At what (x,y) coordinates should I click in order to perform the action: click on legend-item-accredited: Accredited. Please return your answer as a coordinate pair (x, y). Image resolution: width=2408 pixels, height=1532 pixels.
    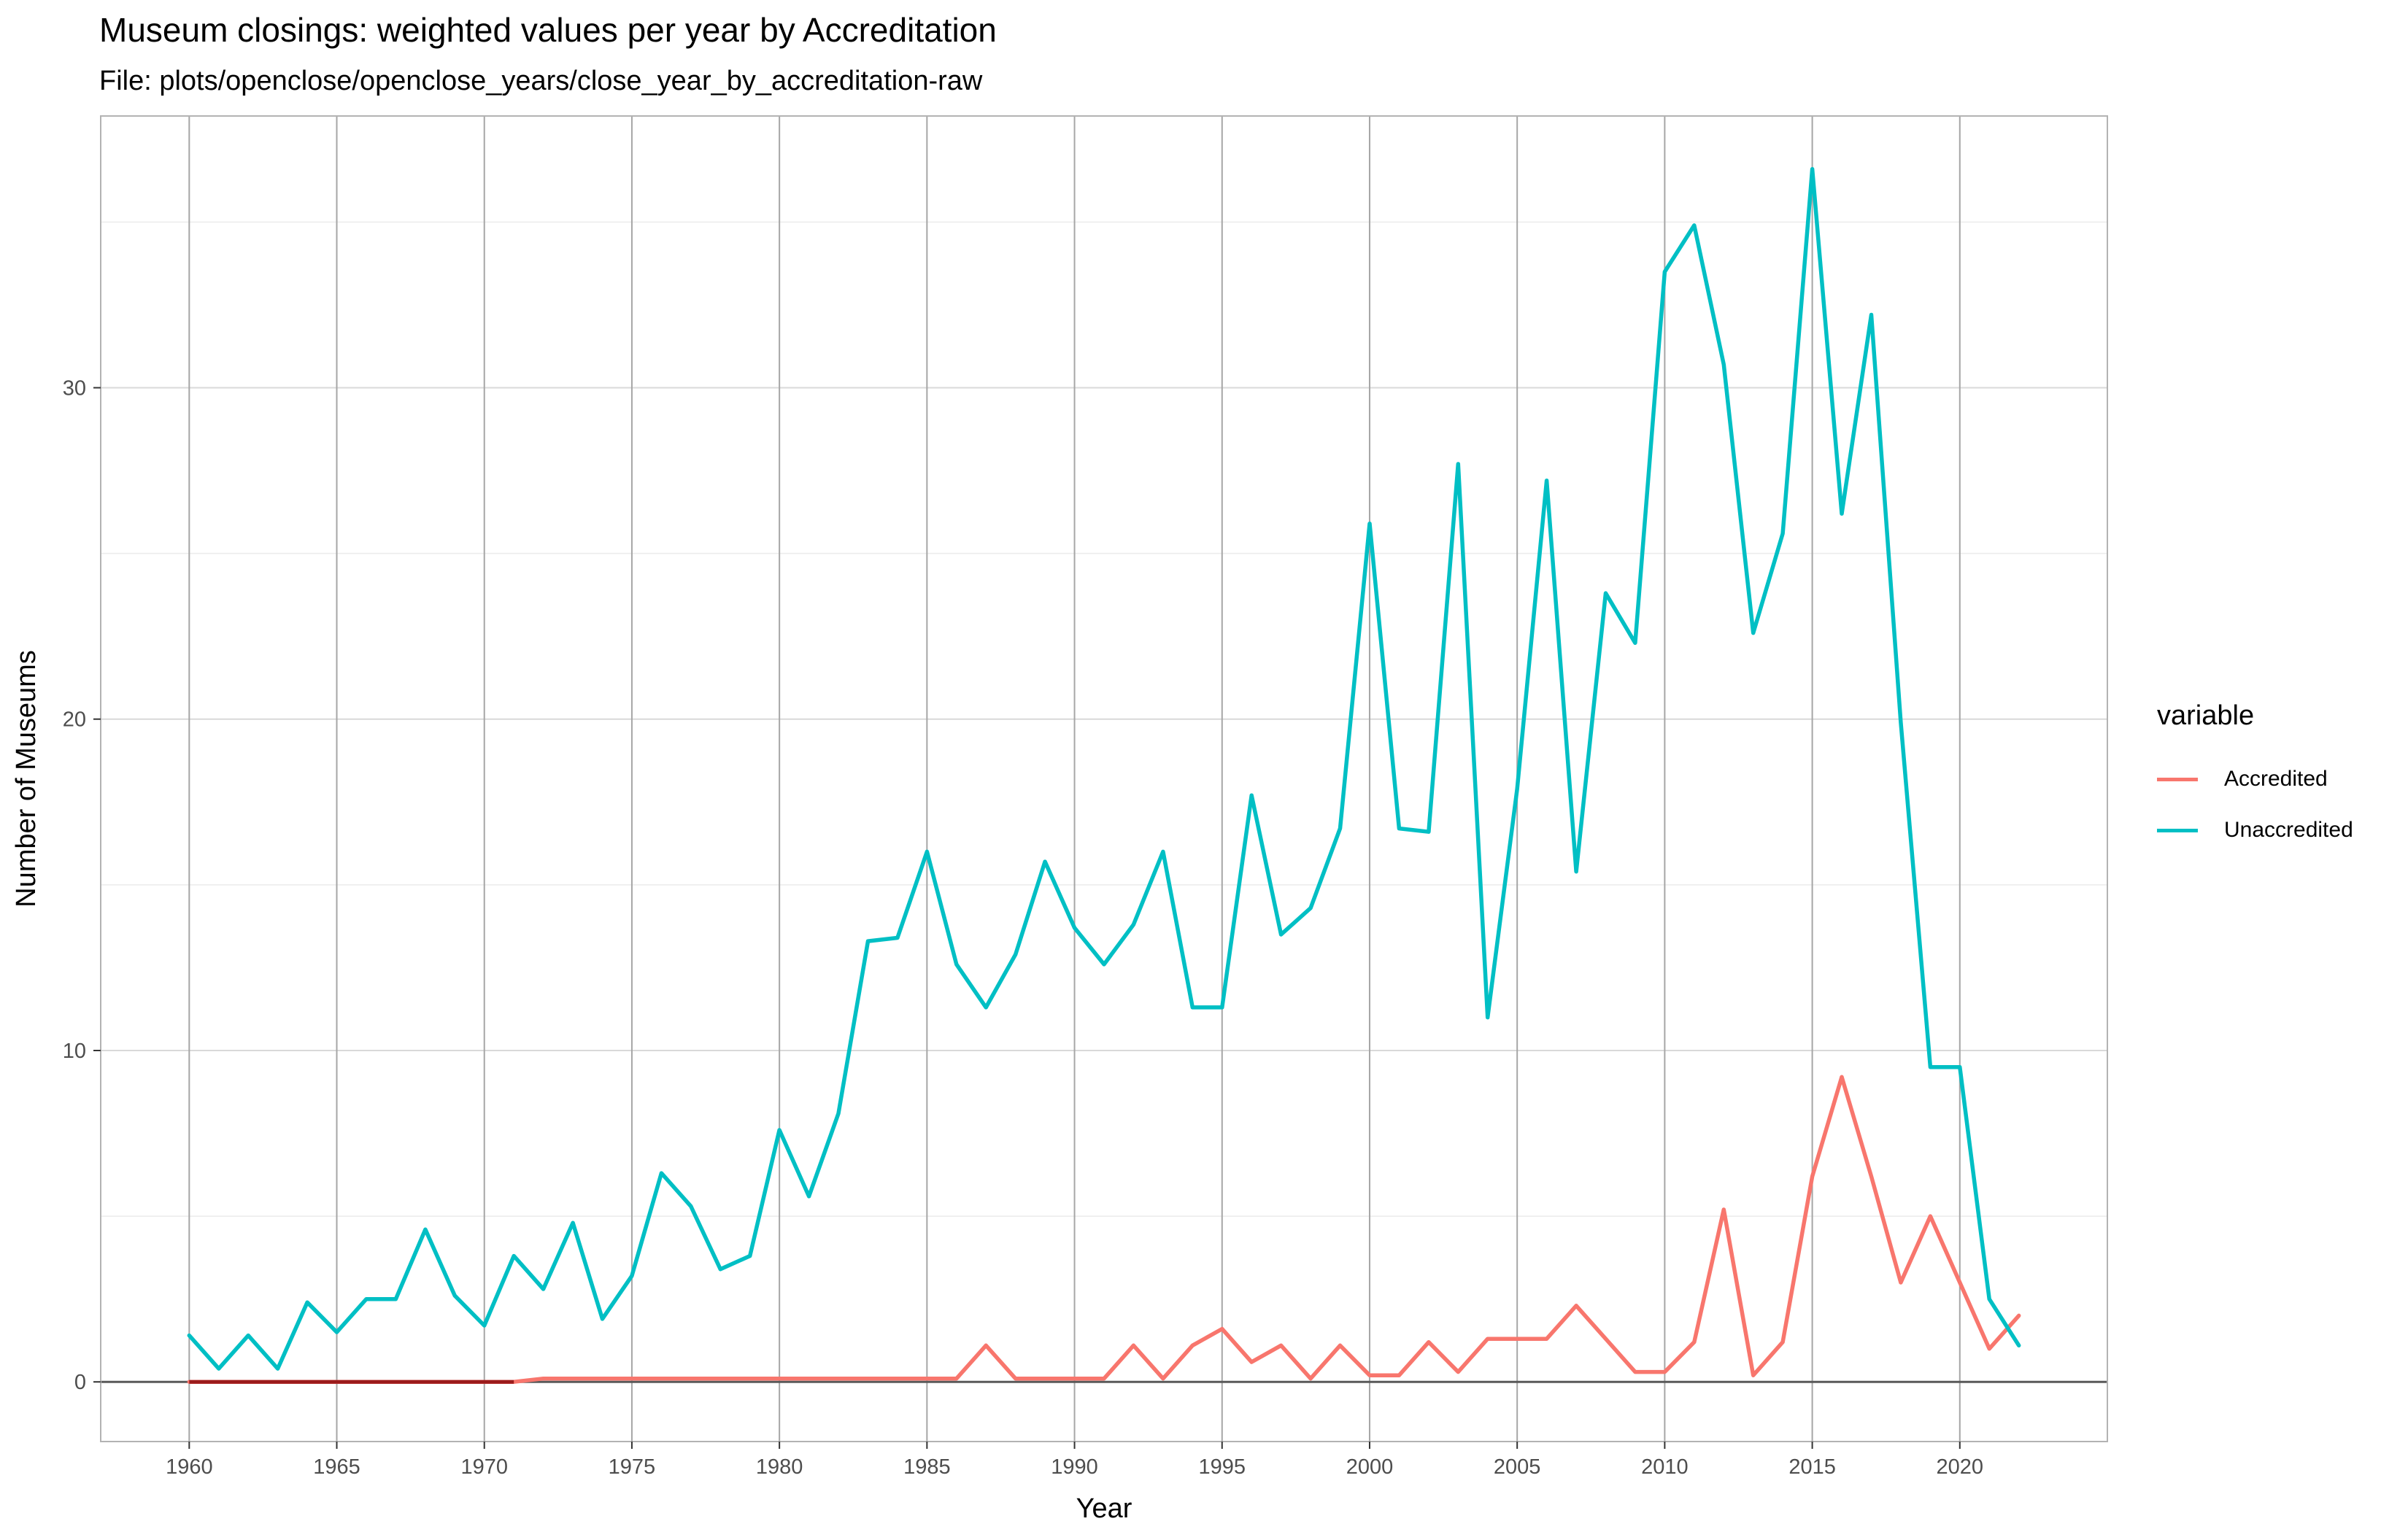
    Looking at the image, I should click on (2255, 779).